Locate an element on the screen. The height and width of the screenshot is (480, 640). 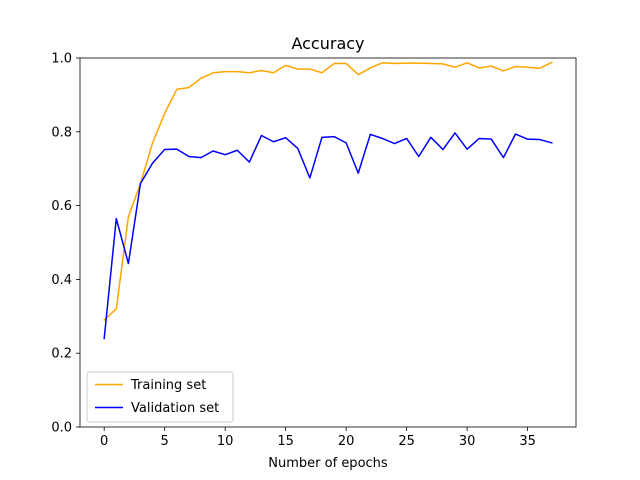
y-tick-label: 0.0 is located at coordinates (61, 428).